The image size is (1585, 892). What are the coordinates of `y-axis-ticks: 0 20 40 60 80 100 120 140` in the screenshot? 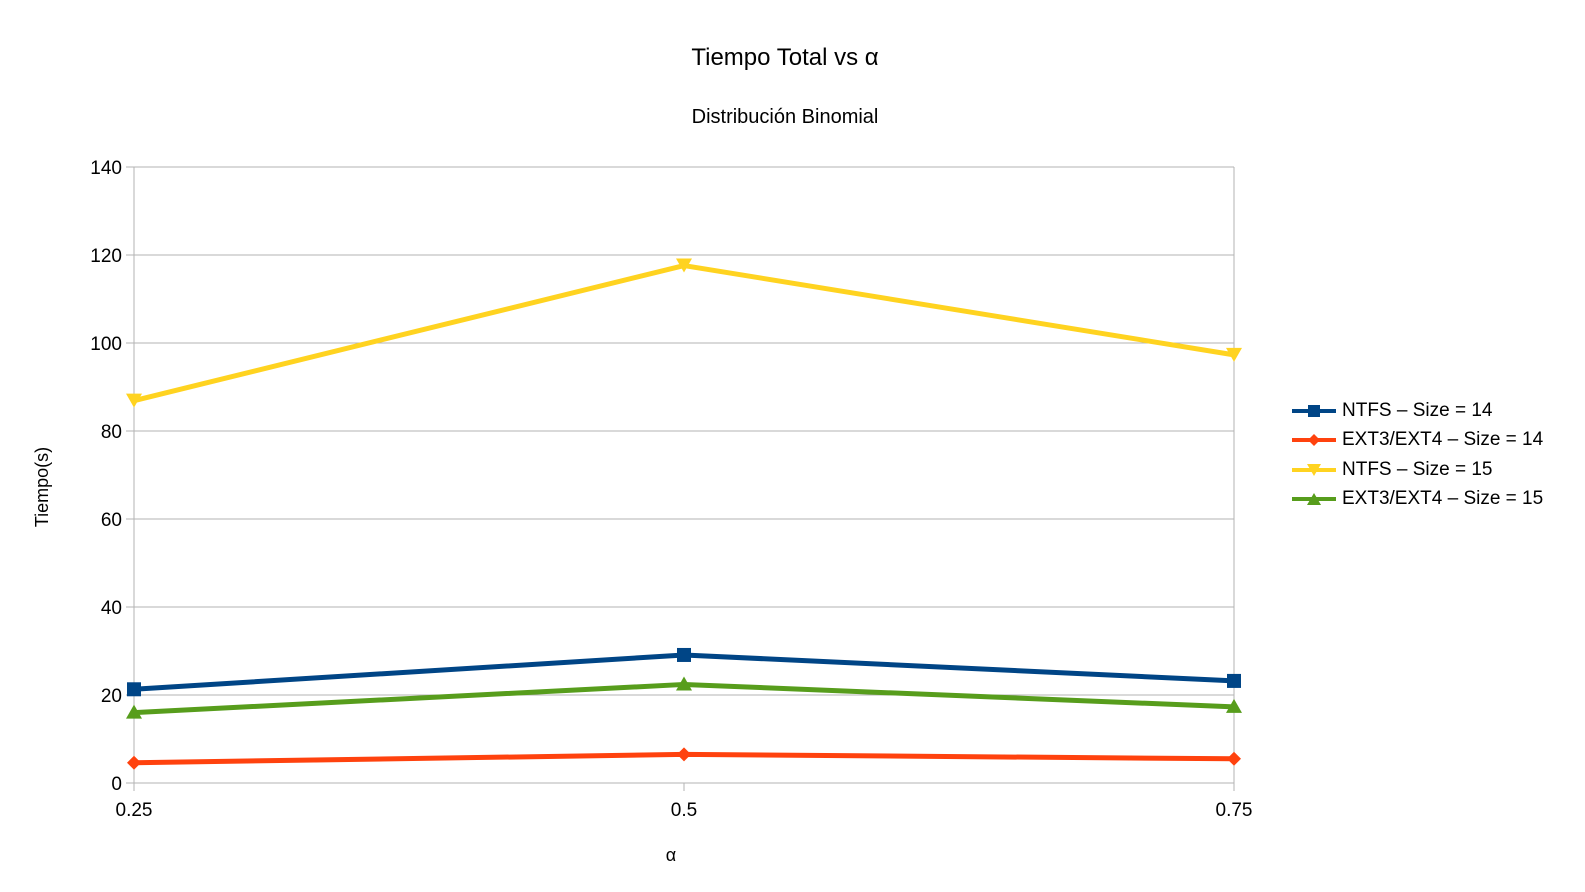 It's located at (106, 476).